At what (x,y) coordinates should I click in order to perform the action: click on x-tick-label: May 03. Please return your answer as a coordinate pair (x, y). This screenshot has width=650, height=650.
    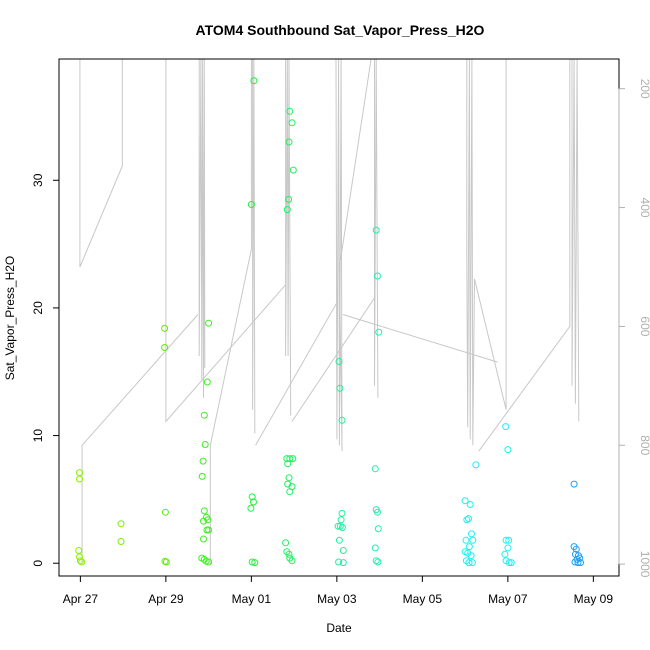
    Looking at the image, I should click on (337, 599).